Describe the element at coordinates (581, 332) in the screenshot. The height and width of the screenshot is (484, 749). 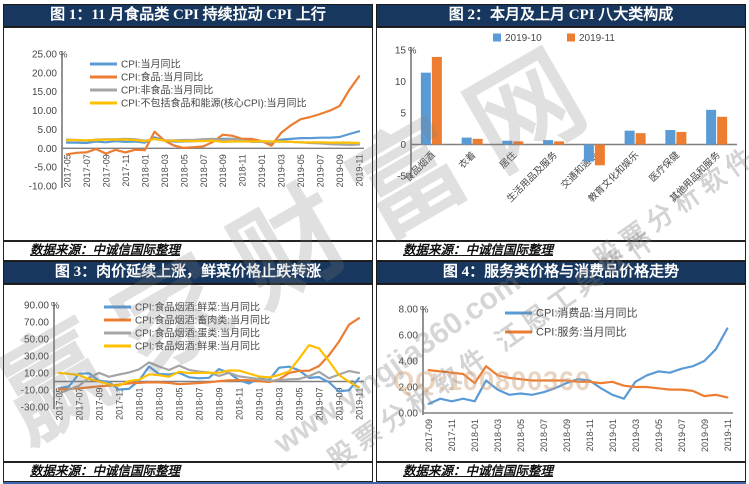
I see `legend-label: CPI:服务:当月同比` at that location.